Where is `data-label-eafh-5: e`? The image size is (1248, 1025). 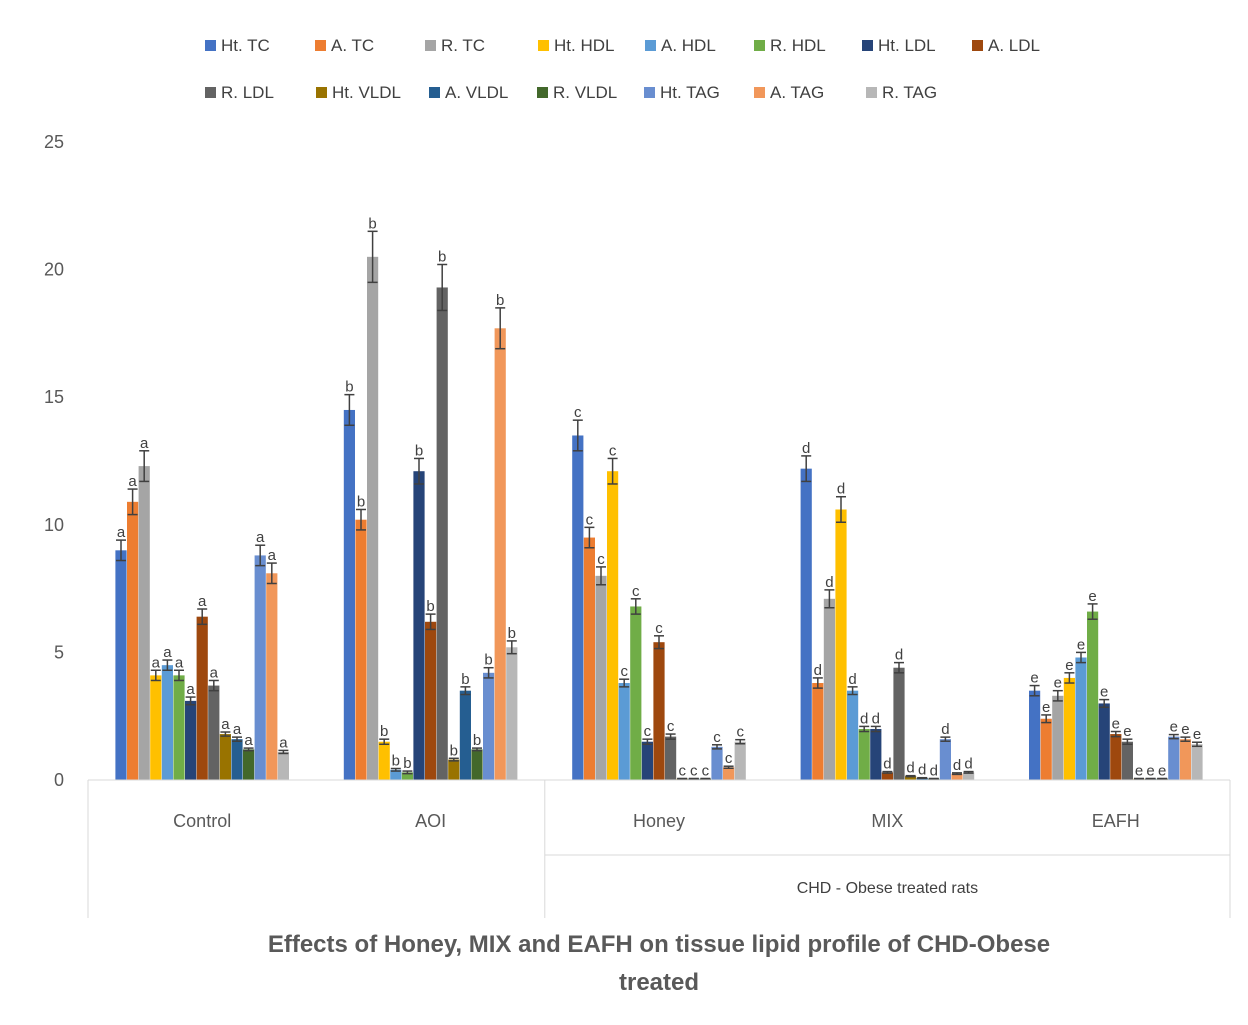 data-label-eafh-5: e is located at coordinates (1092, 596).